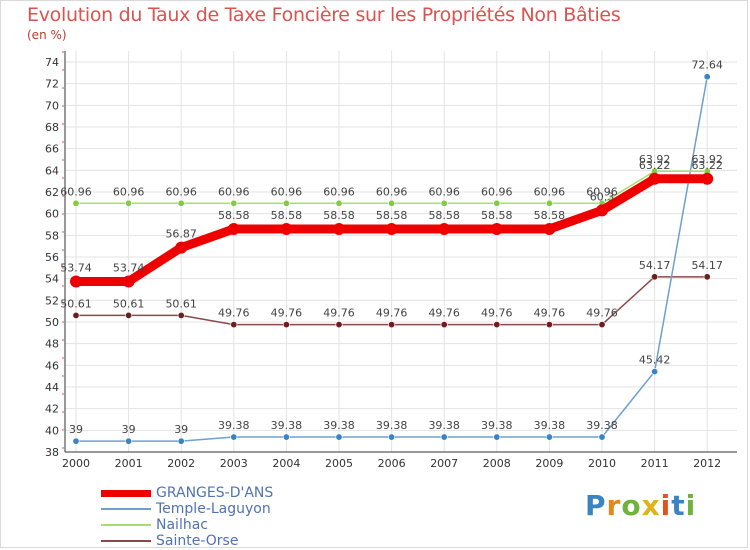  What do you see at coordinates (602, 463) in the screenshot?
I see `x-tick-label: 2010` at bounding box center [602, 463].